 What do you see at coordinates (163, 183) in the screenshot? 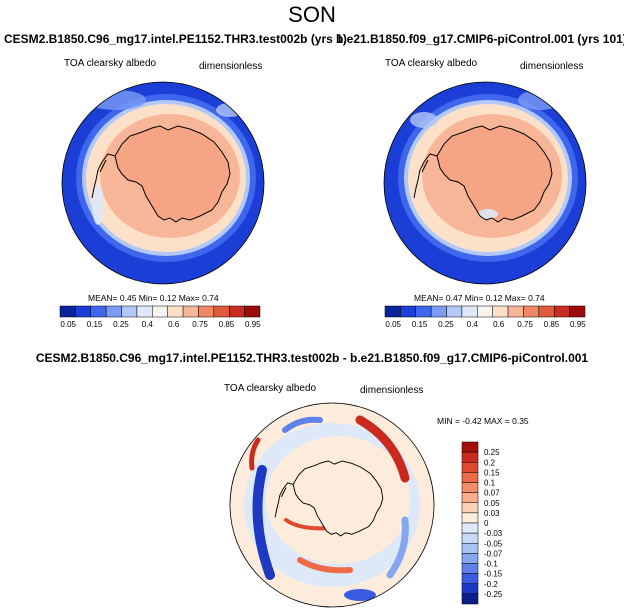
I see `left-polar-map` at bounding box center [163, 183].